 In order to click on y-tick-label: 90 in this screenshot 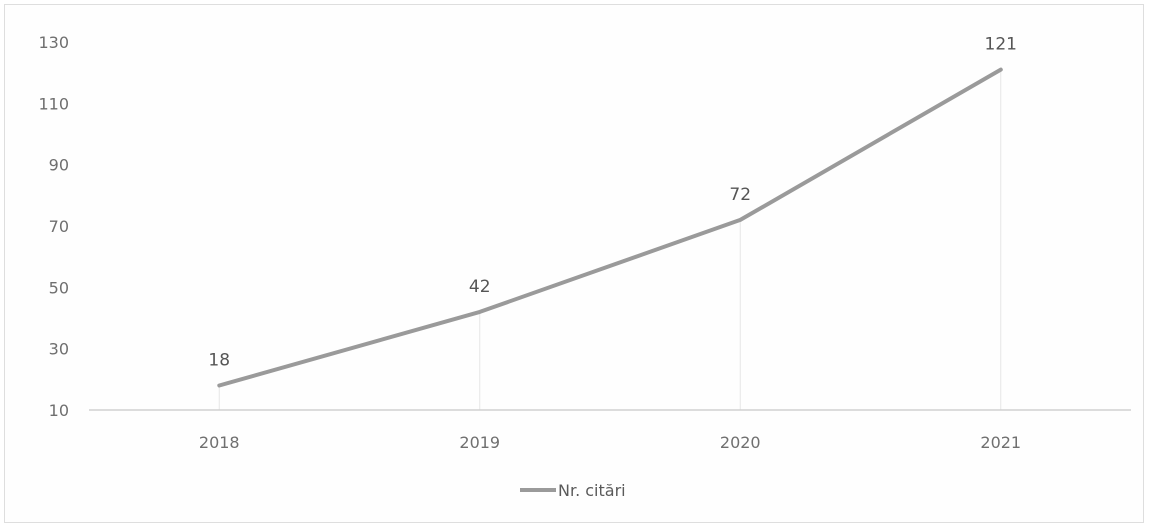, I will do `click(59, 165)`.